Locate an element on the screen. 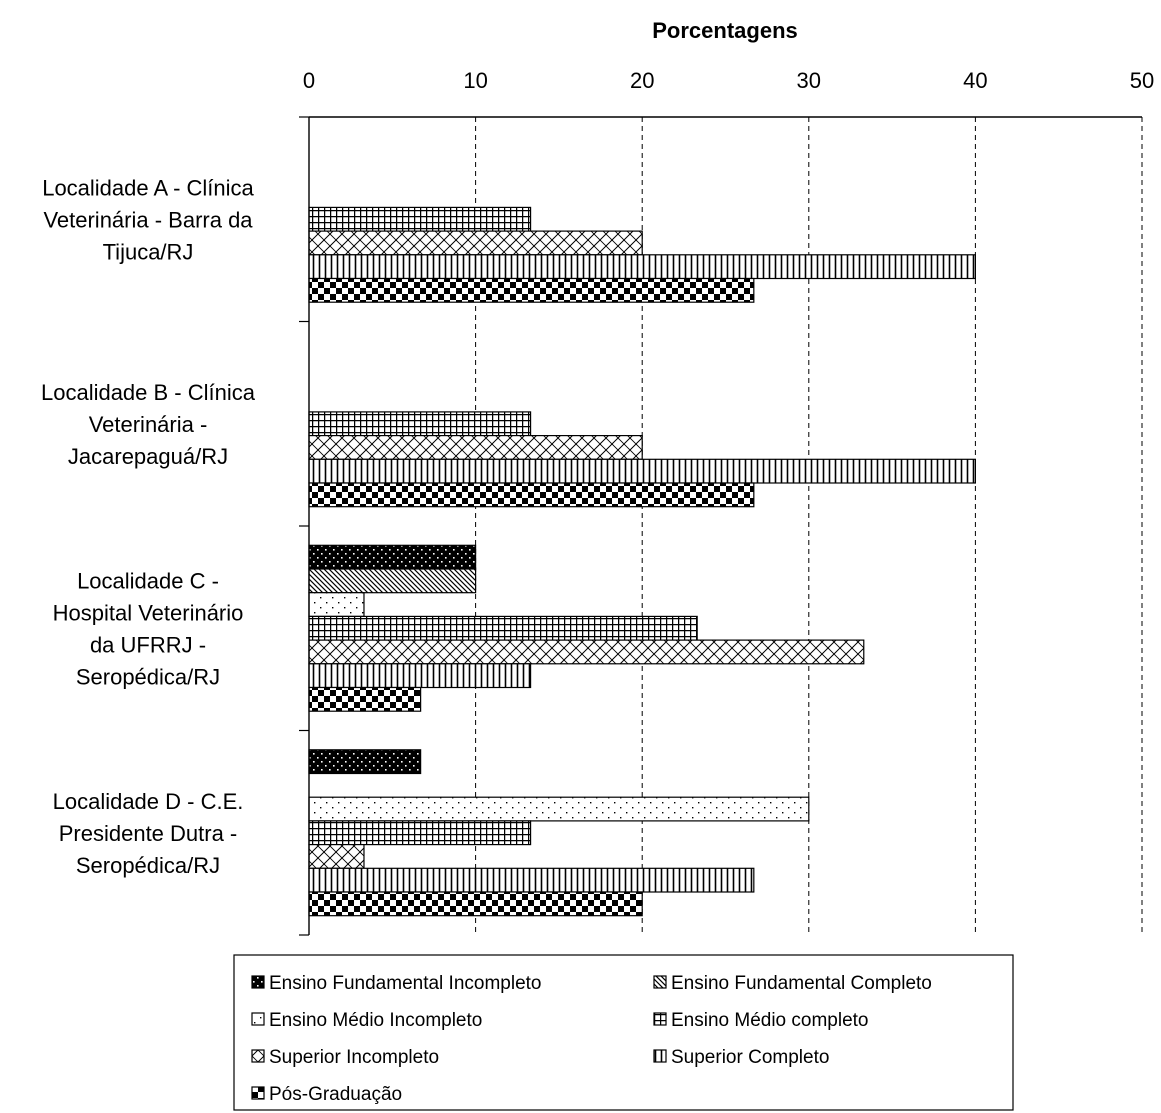 This screenshot has height=1113, width=1161. category-label-line: Veterinária - Barra da is located at coordinates (148, 219).